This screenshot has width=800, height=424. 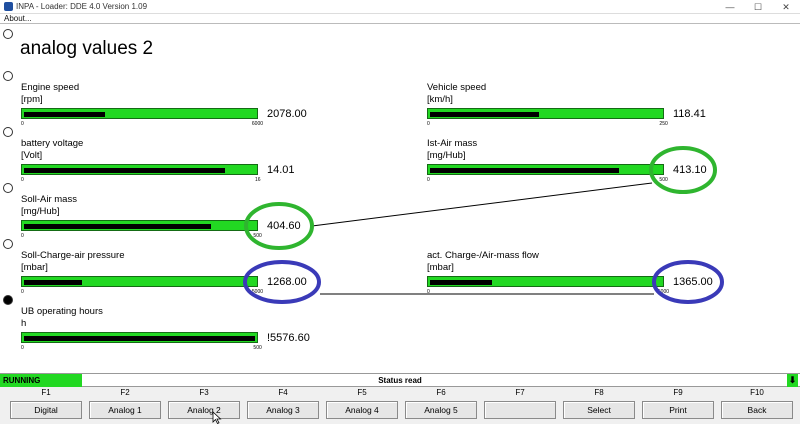 I want to click on maximize-button: ☐, so click(x=758, y=6).